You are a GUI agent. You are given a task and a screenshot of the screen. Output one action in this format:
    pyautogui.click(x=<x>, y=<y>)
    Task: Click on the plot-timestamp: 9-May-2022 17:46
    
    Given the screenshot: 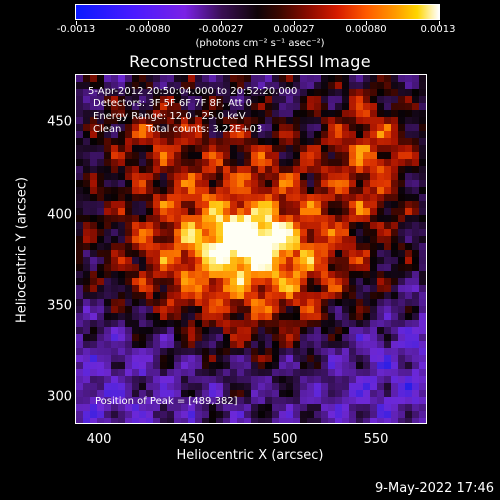 What is the action you would take?
    pyautogui.click(x=434, y=488)
    